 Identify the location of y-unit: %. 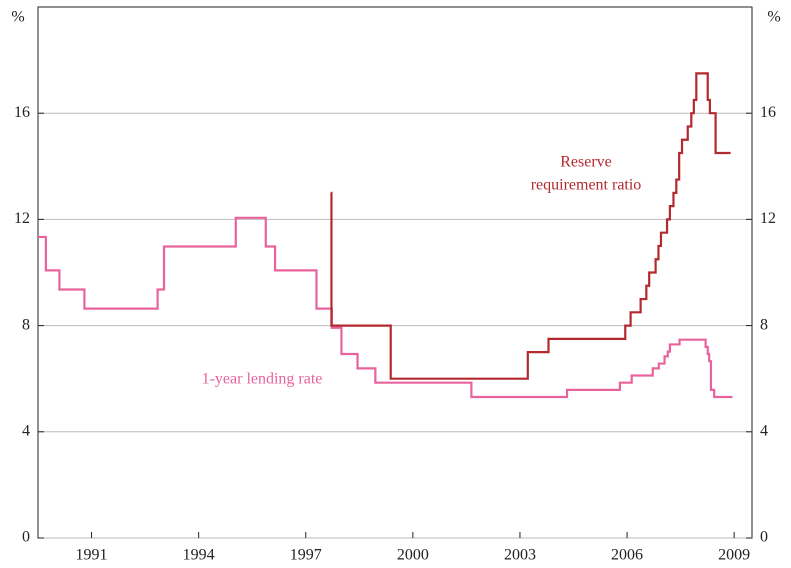
(17, 17).